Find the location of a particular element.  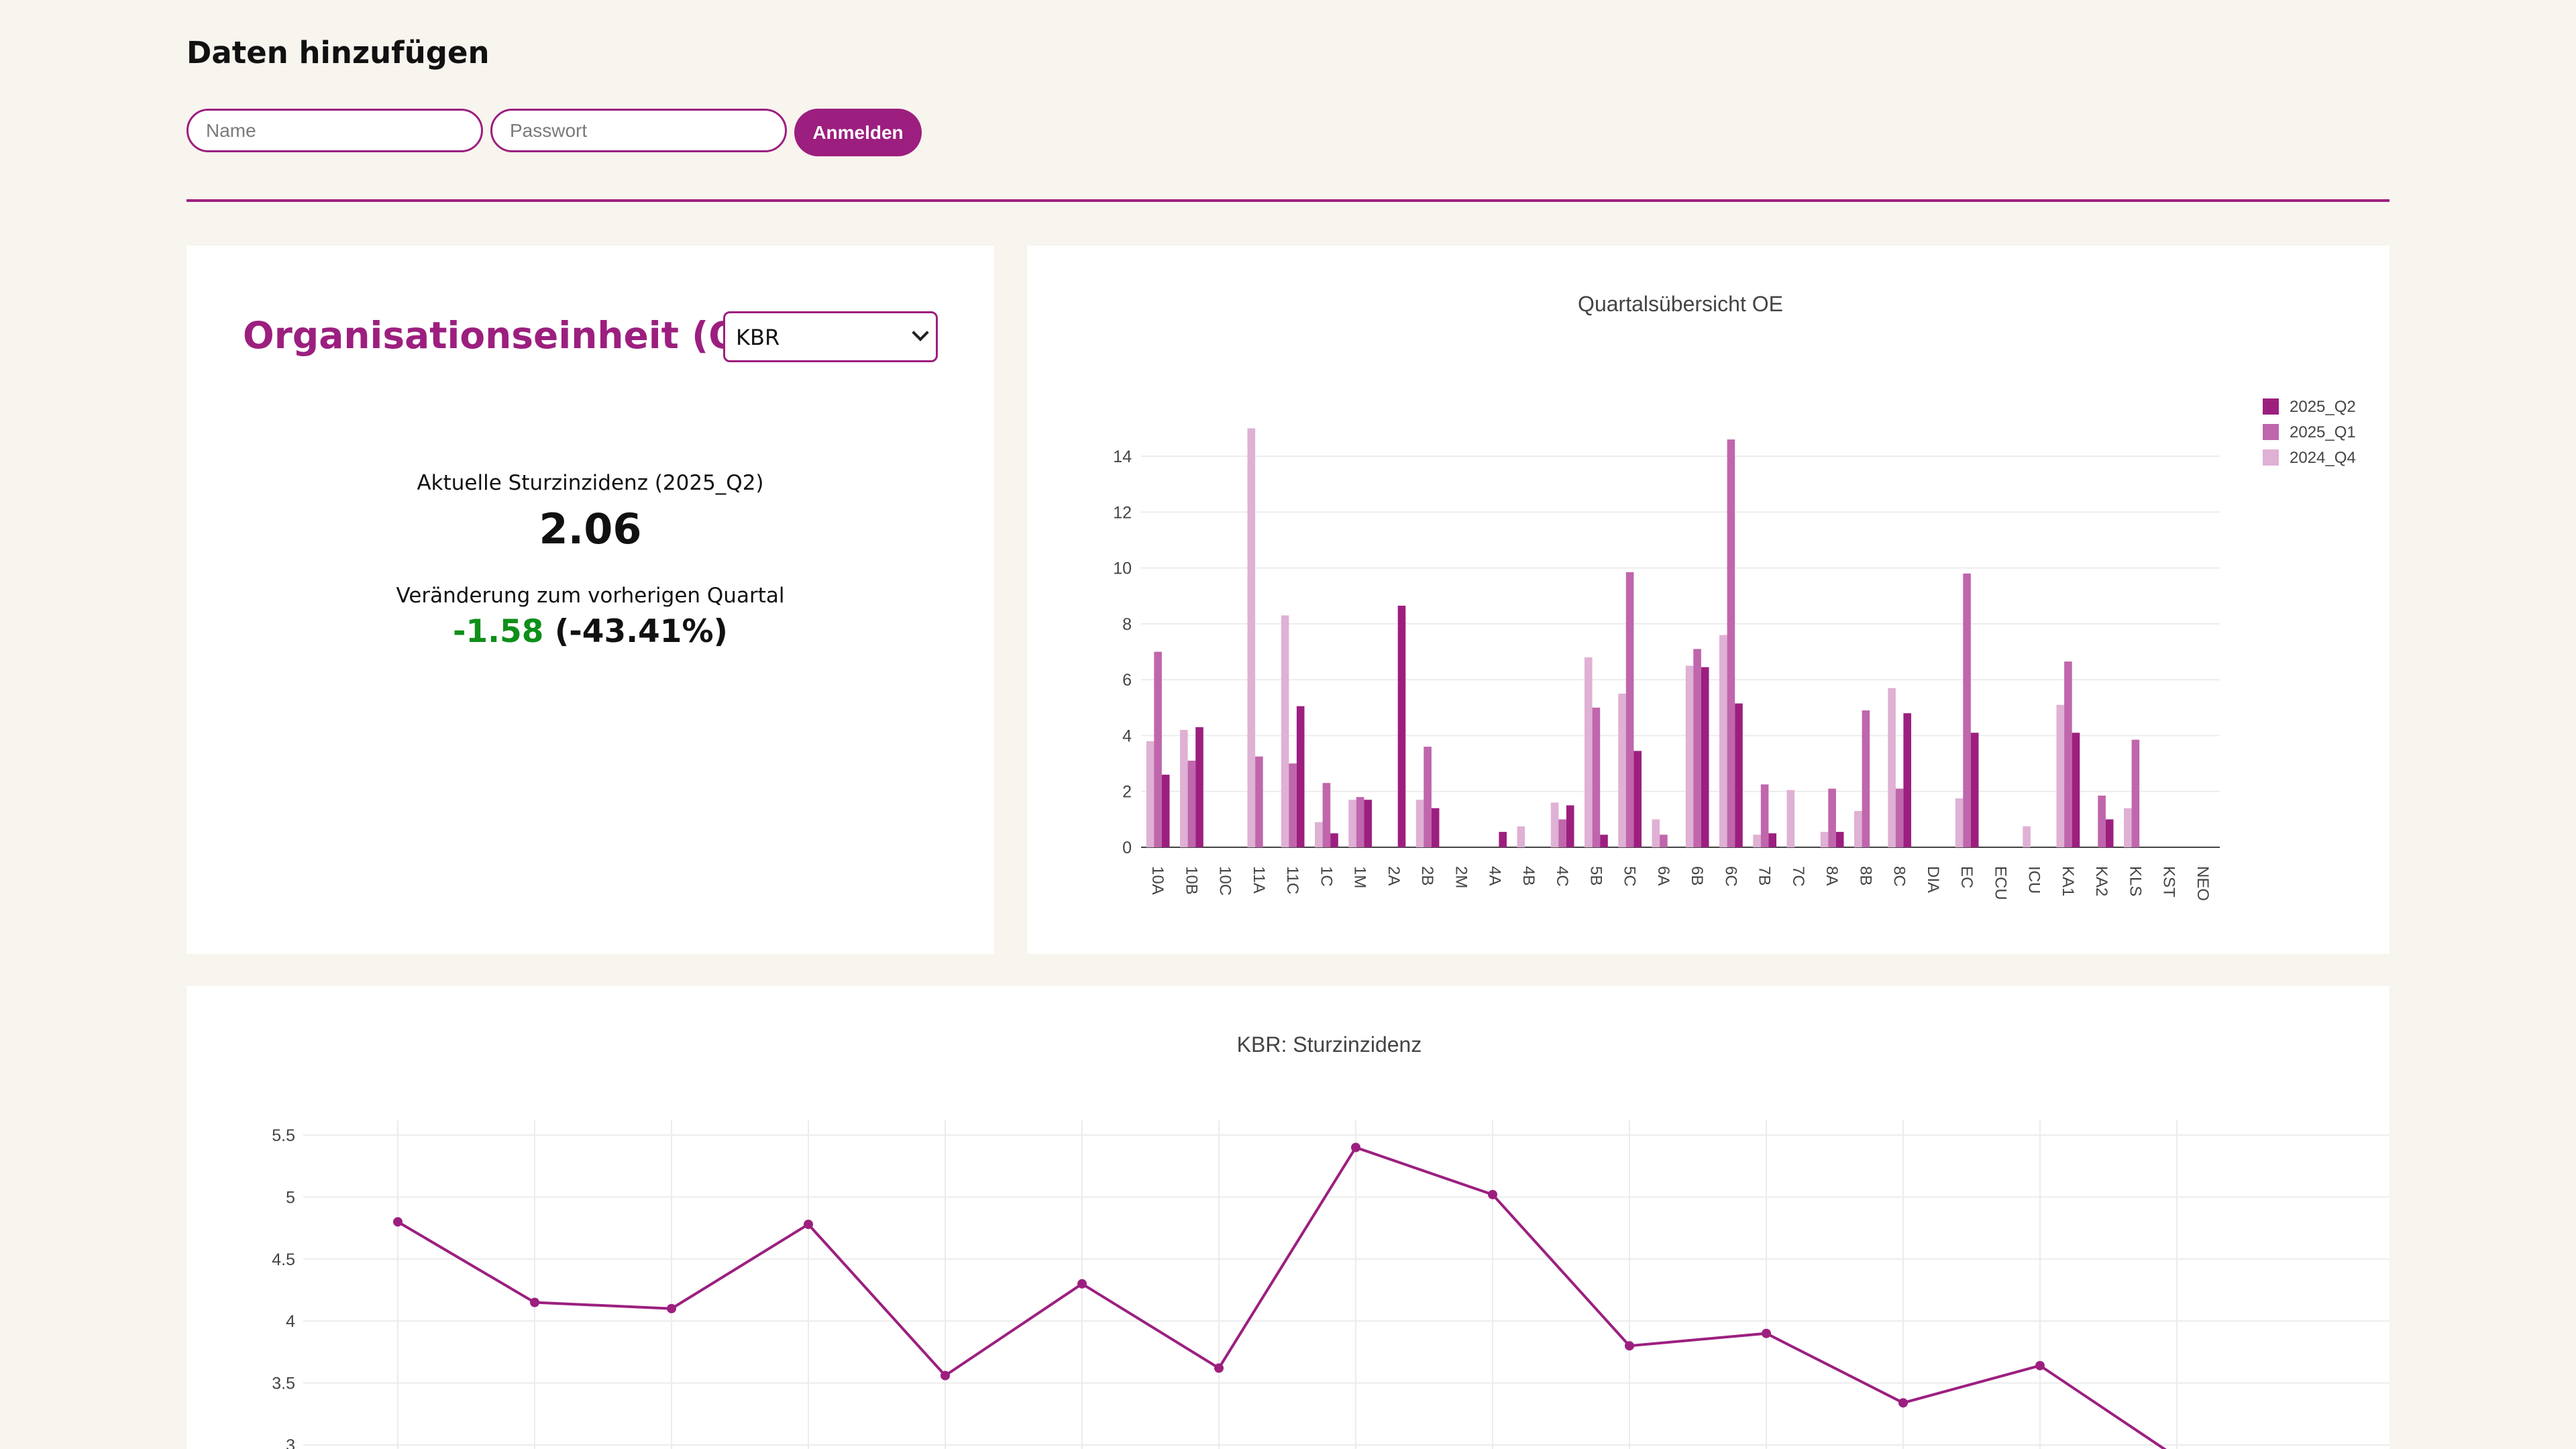

bar-2025_Q2-KA1 is located at coordinates (2076, 790).